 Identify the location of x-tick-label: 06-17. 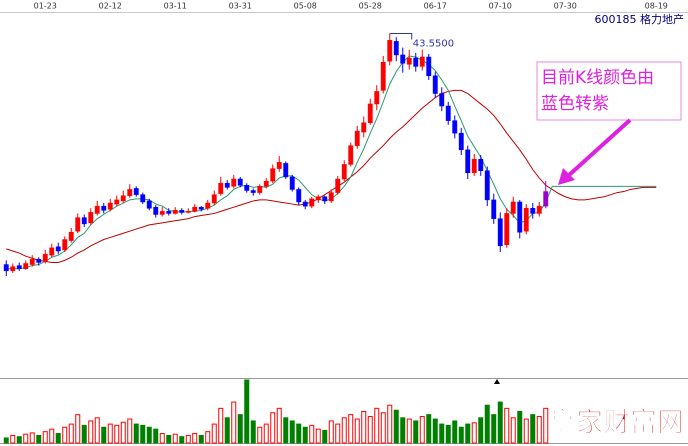
(435, 6).